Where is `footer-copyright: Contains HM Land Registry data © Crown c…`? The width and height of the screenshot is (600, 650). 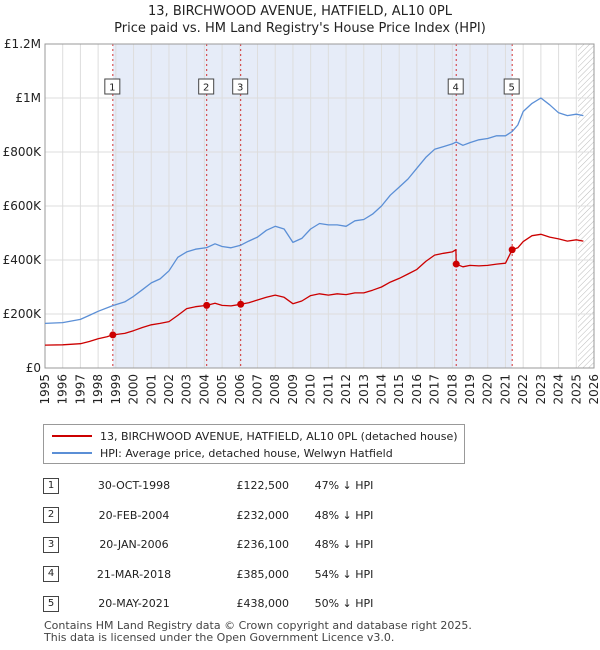
footer-copyright: Contains HM Land Registry data © Crown c… is located at coordinates (258, 625).